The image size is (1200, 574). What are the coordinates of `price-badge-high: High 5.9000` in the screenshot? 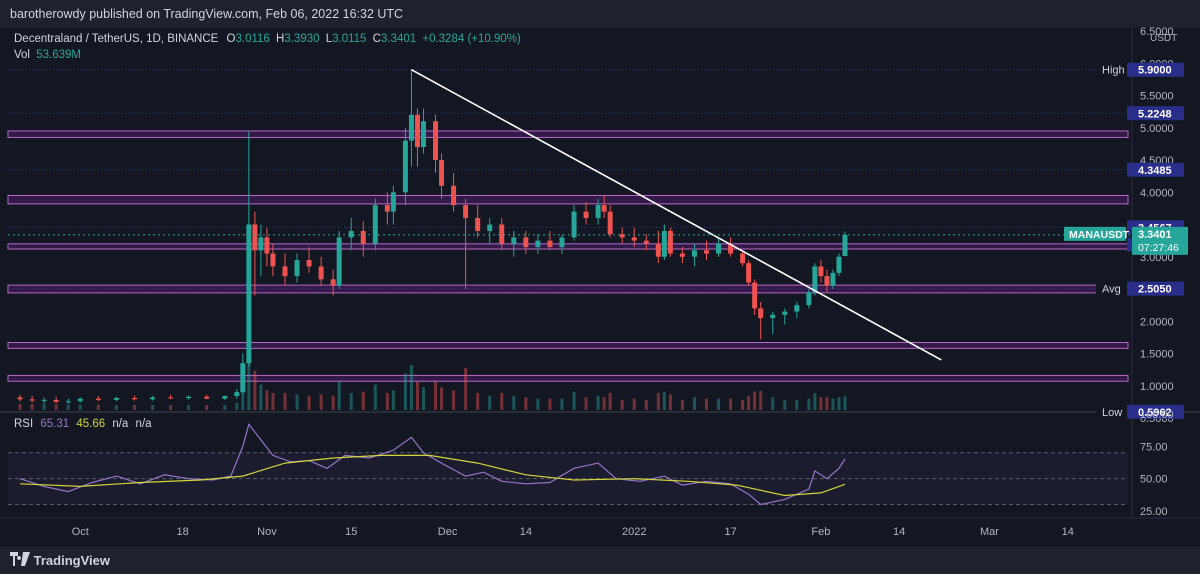 It's located at (1140, 69).